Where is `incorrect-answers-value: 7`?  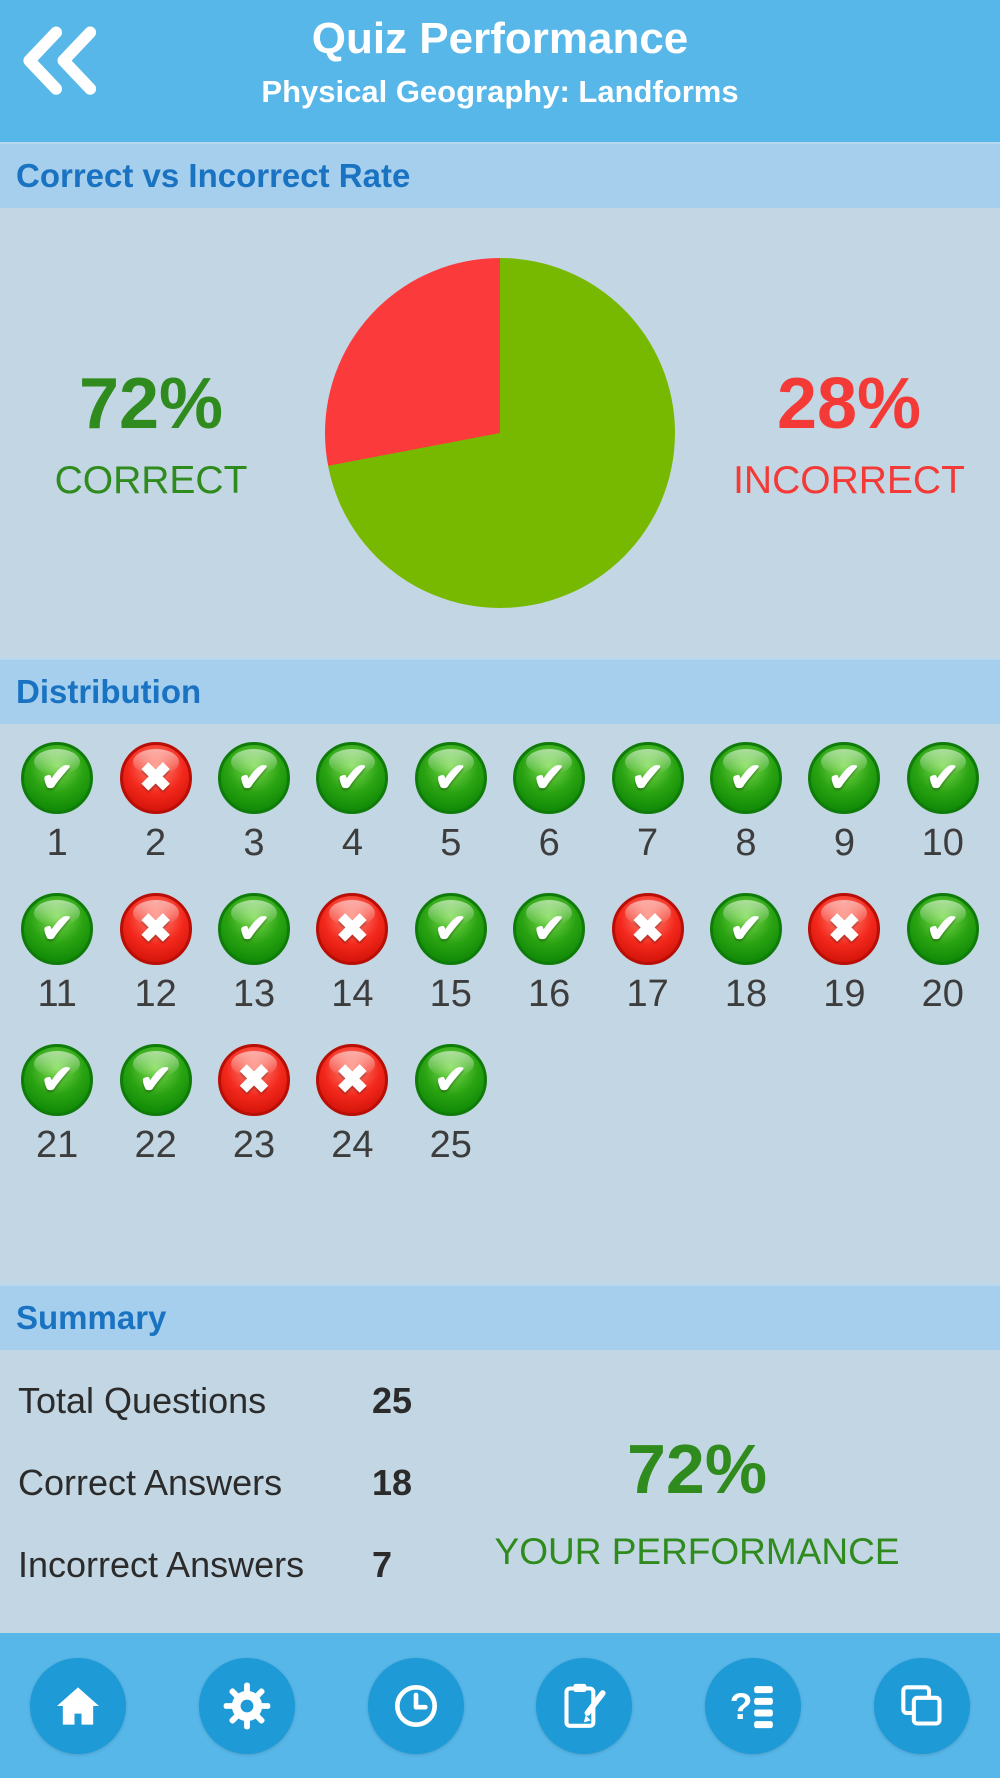 incorrect-answers-value: 7 is located at coordinates (382, 1564).